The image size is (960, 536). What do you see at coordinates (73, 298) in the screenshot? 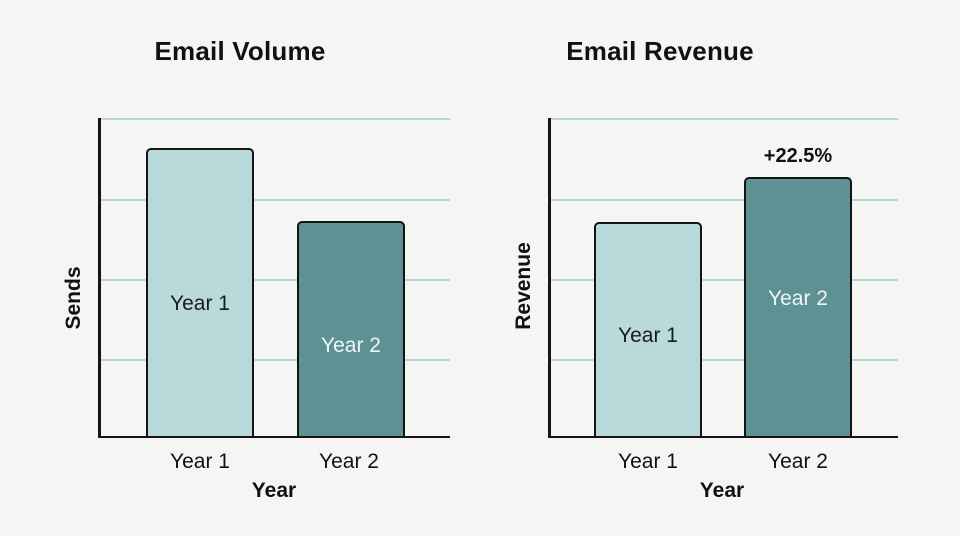
I see `y-axis-label: Sends` at bounding box center [73, 298].